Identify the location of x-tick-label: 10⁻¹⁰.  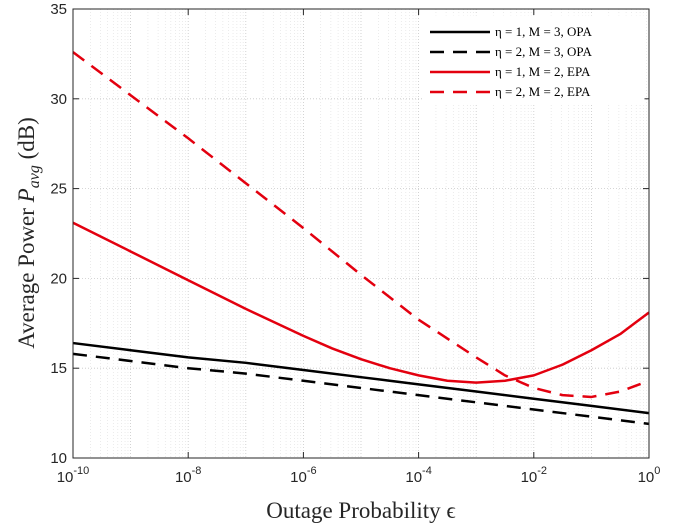
(73, 475).